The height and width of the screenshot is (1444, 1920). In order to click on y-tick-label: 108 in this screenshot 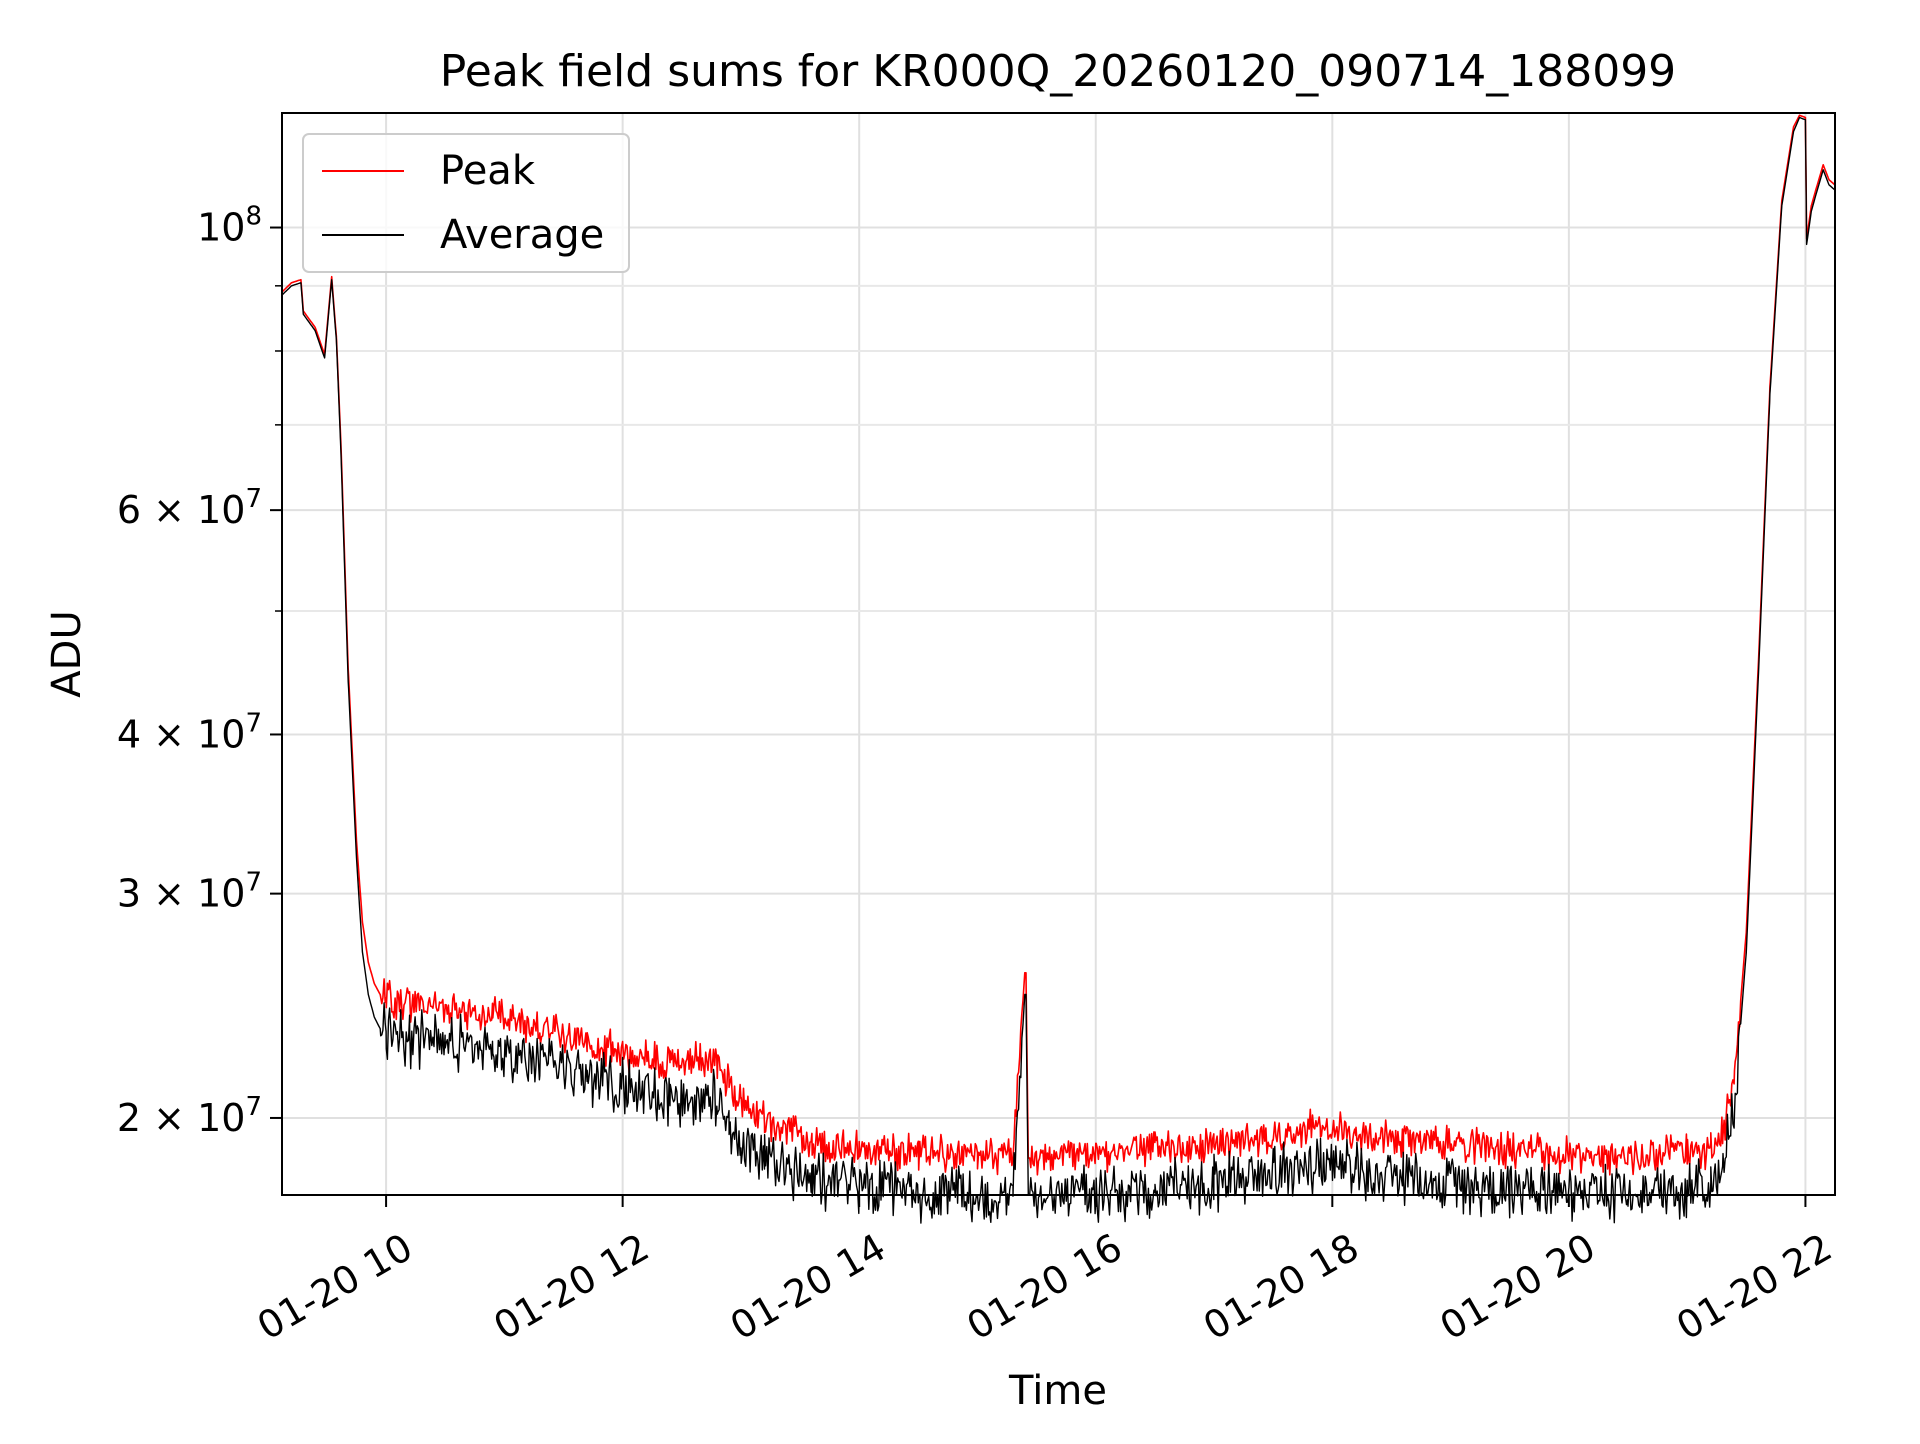, I will do `click(229, 226)`.